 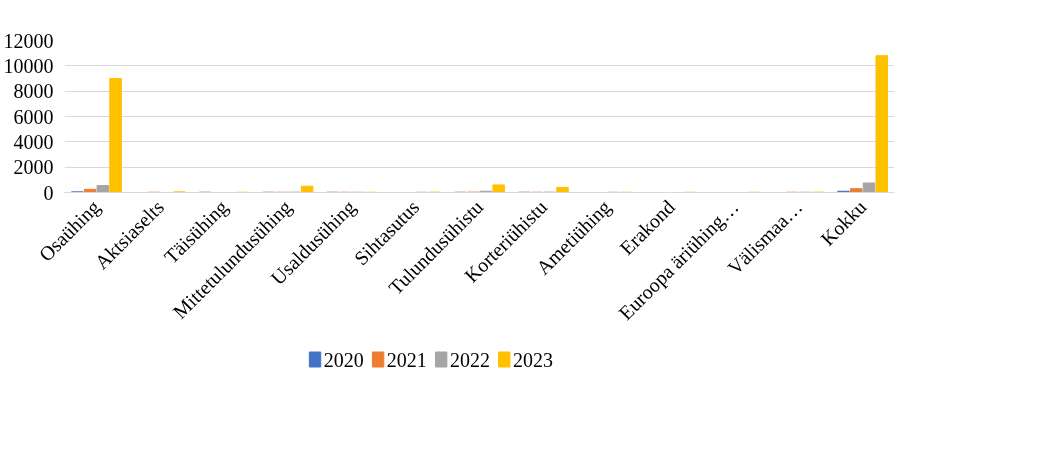 I want to click on legend-label: 2023, so click(x=533, y=359).